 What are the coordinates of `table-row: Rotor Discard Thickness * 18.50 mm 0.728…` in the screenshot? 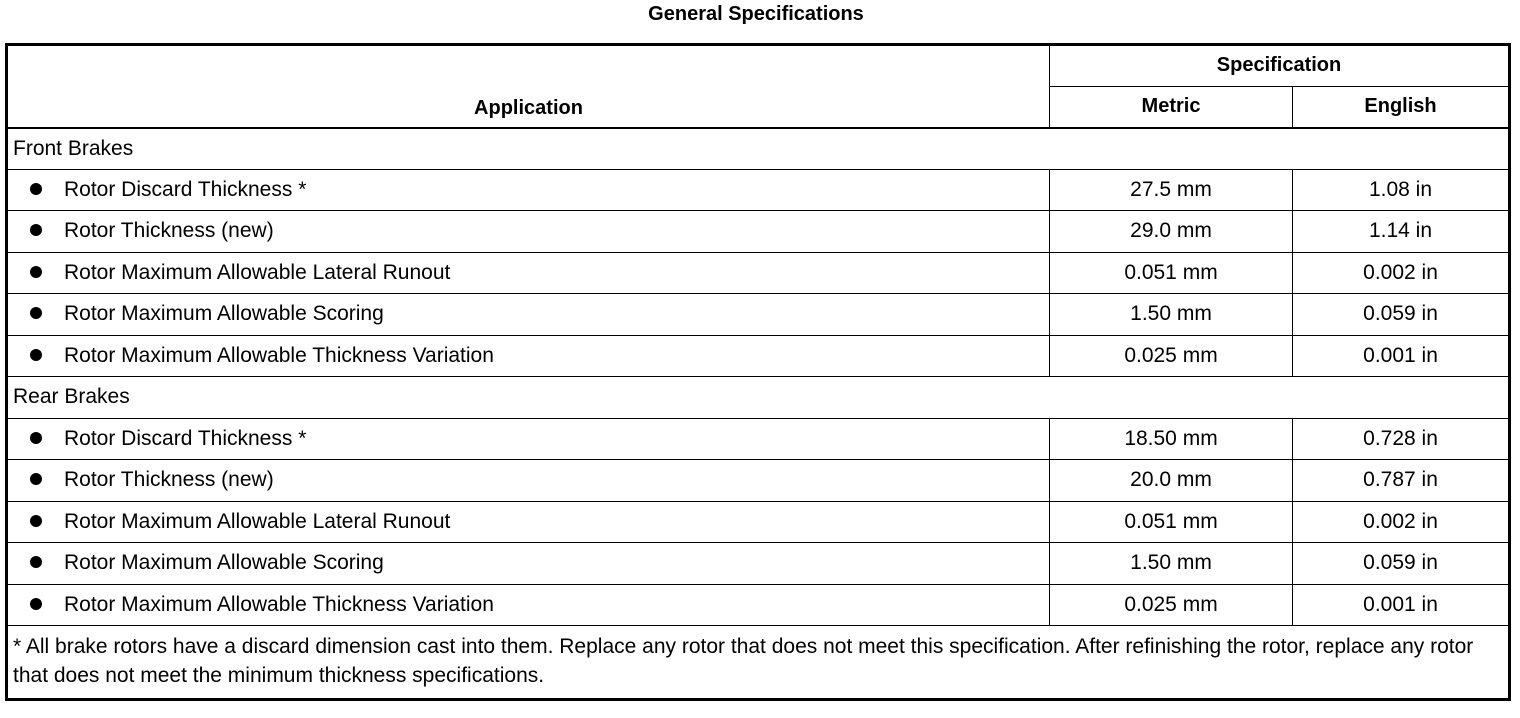 It's located at (758, 438).